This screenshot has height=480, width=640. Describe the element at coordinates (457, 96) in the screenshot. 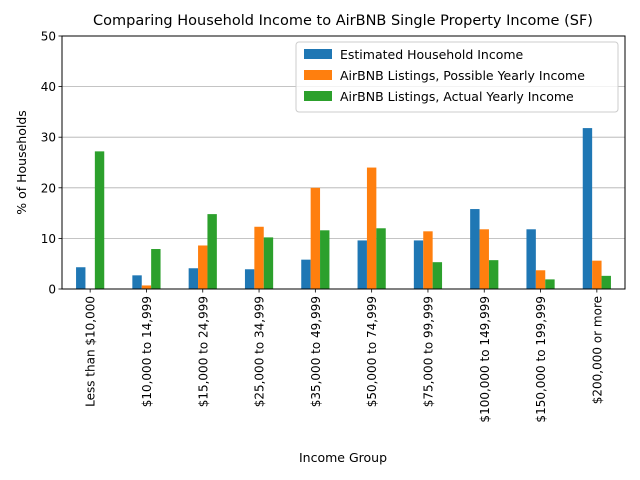

I see `legend-label: AirBNB Listings, Actual Yearly Income` at that location.